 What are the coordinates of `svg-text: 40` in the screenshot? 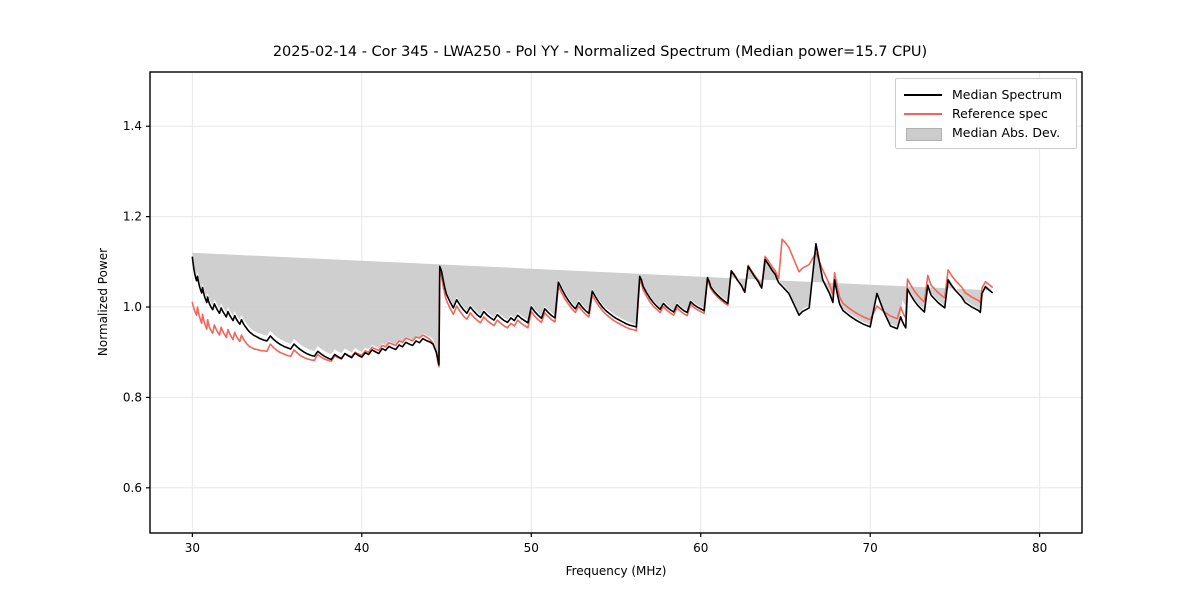 It's located at (361, 548).